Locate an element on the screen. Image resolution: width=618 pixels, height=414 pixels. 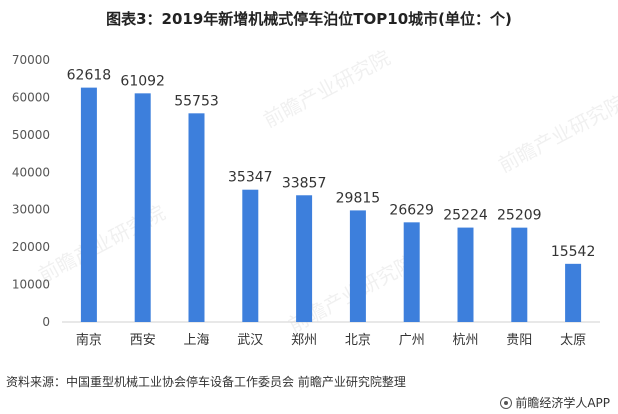
brand-logo-icon is located at coordinates (506, 402).